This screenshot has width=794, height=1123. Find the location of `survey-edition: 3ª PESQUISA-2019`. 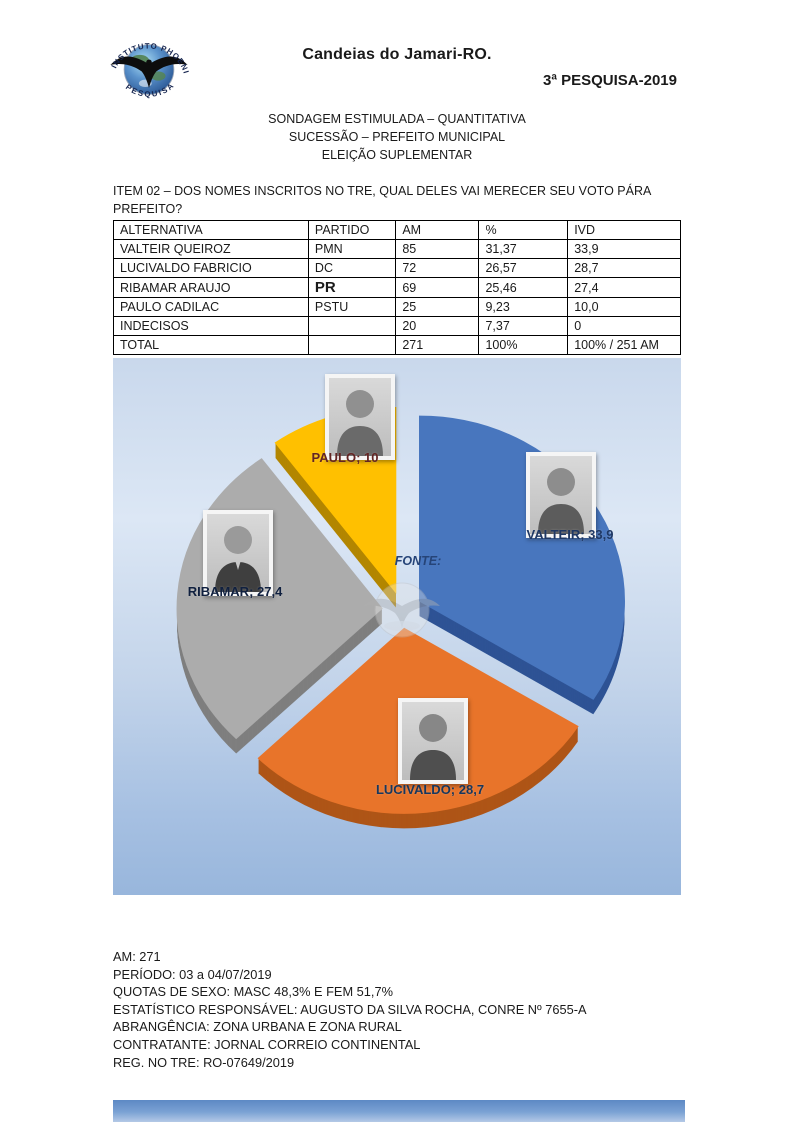

survey-edition: 3ª PESQUISA-2019 is located at coordinates (610, 80).